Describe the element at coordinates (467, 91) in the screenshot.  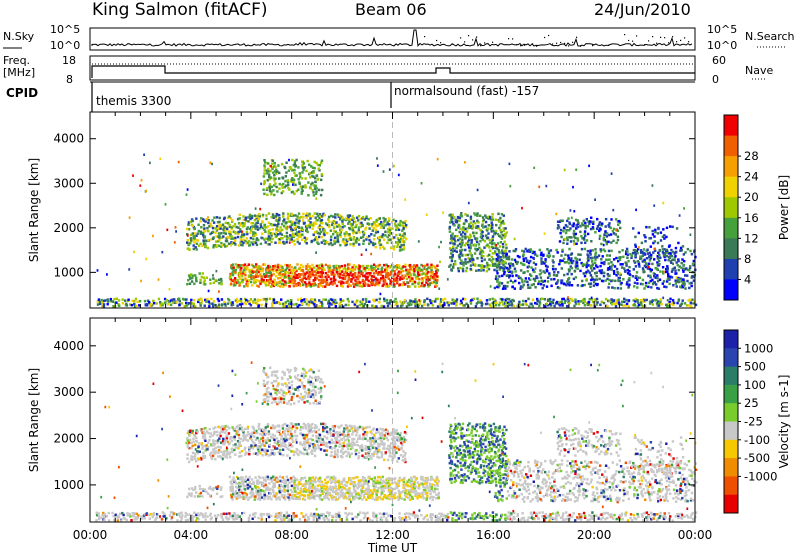
I see `cpid-mode-normalsound: normalsound (fast) -157` at that location.